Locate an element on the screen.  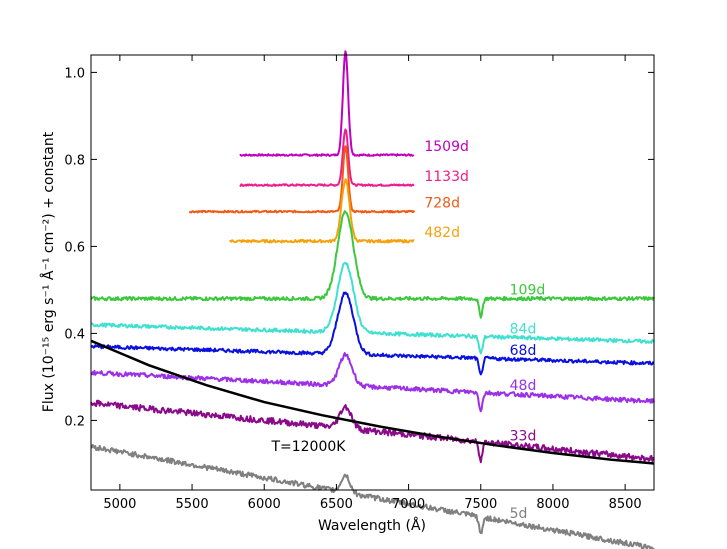
x-tick-label: 6500 is located at coordinates (336, 504).